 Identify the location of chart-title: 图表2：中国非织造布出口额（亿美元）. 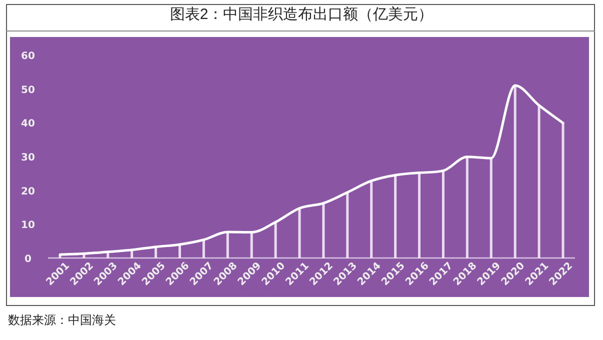
(301, 14).